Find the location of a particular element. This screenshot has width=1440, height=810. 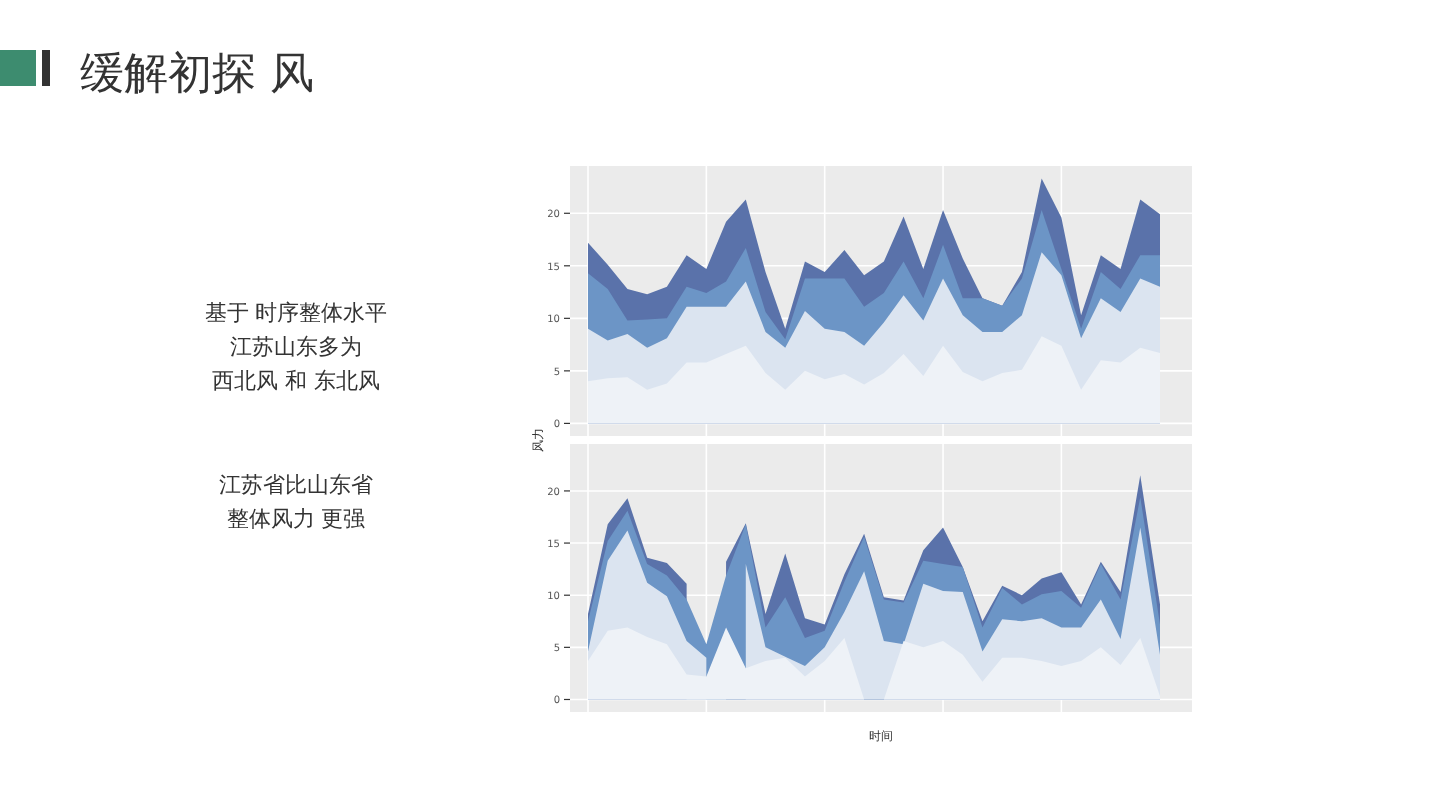

text: 基于 时序整体水平 is located at coordinates (296, 313).